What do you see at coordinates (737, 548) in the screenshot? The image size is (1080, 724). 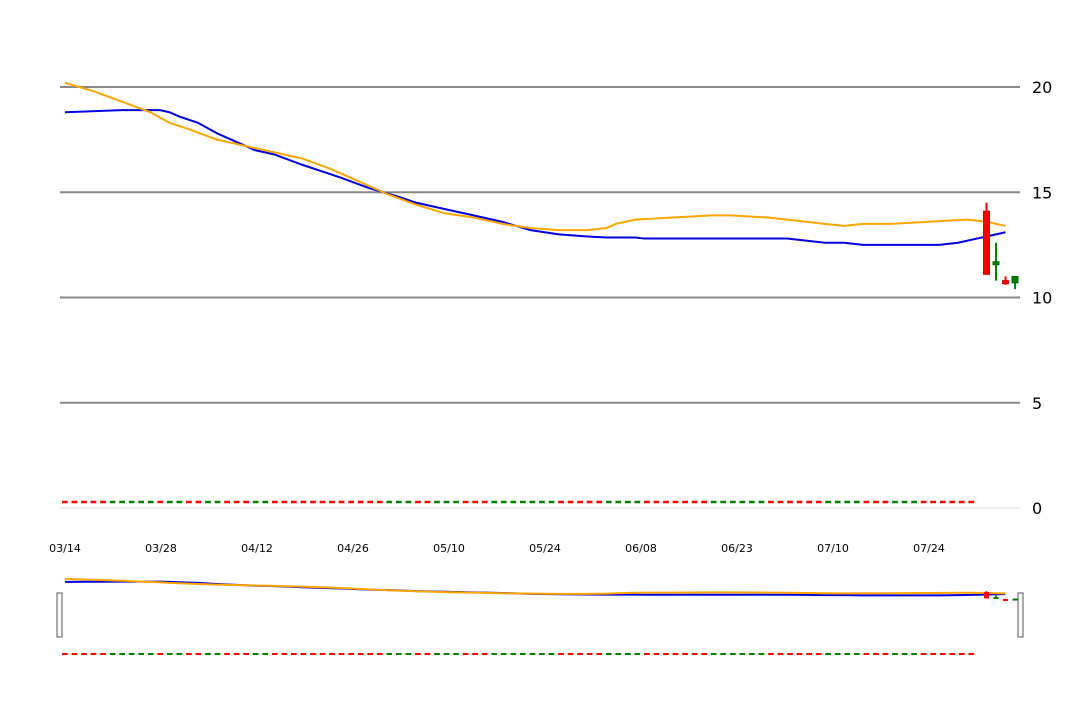 I see `x-tick-label: 06/23` at bounding box center [737, 548].